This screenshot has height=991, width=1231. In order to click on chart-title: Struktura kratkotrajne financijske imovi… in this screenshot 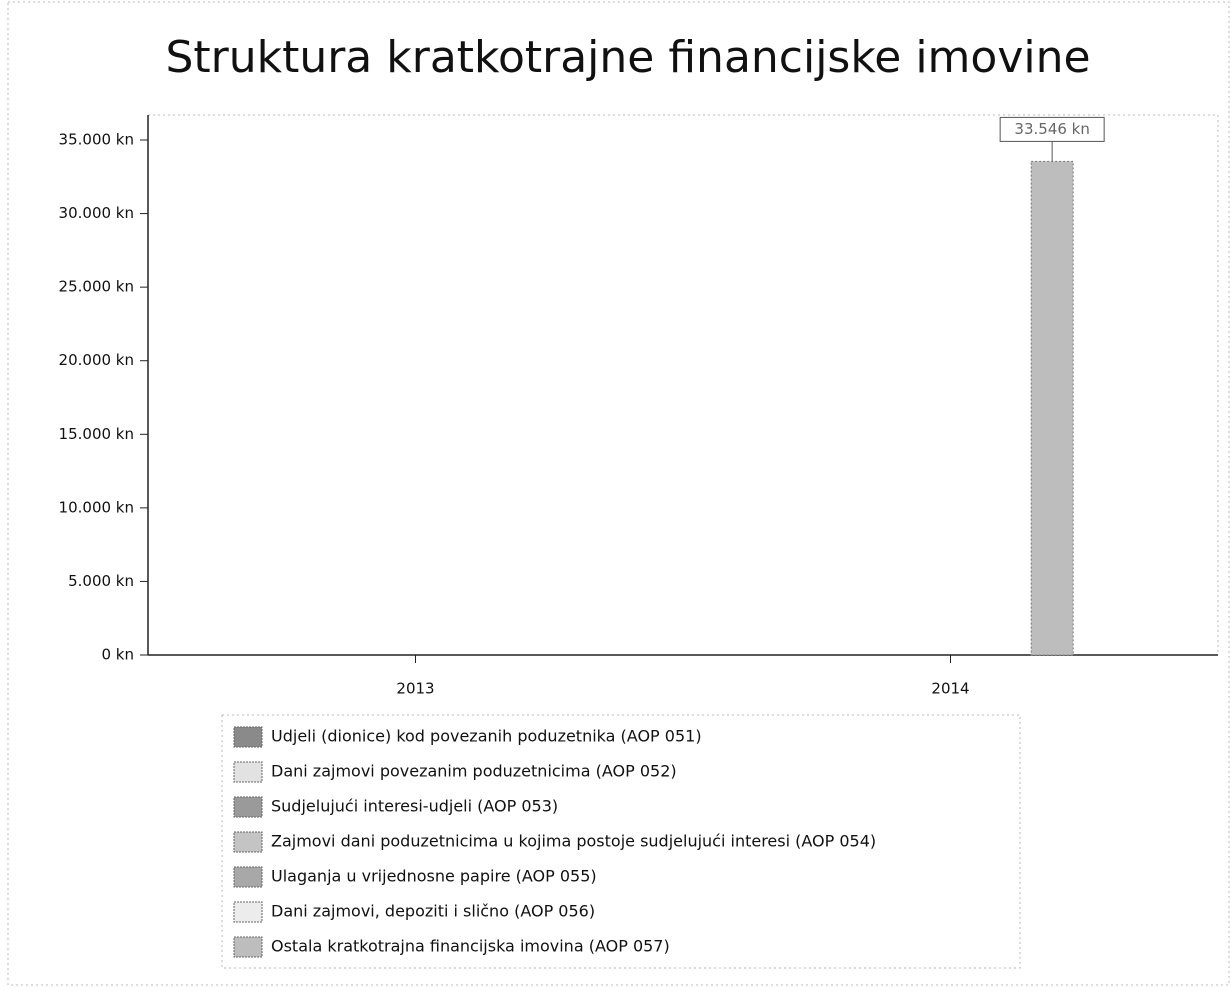, I will do `click(627, 57)`.